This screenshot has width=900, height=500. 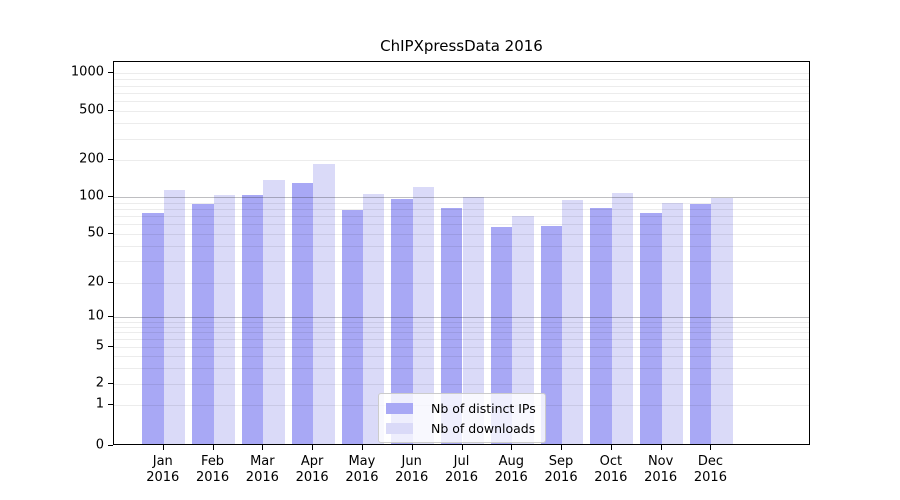 What do you see at coordinates (399, 428) in the screenshot?
I see `legend-swatch-nb-of-downloads` at bounding box center [399, 428].